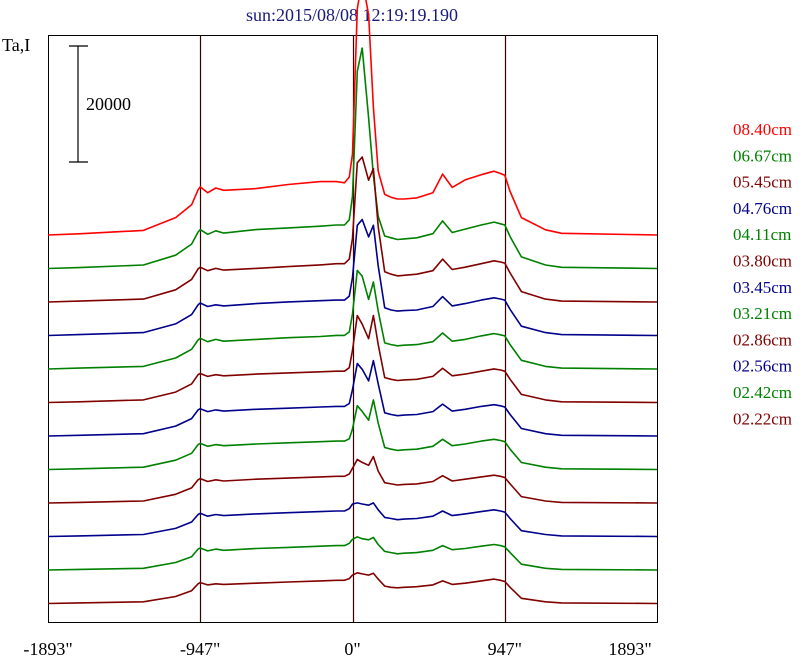 The height and width of the screenshot is (662, 807). I want to click on series-line-03.21cm, so click(352, 435).